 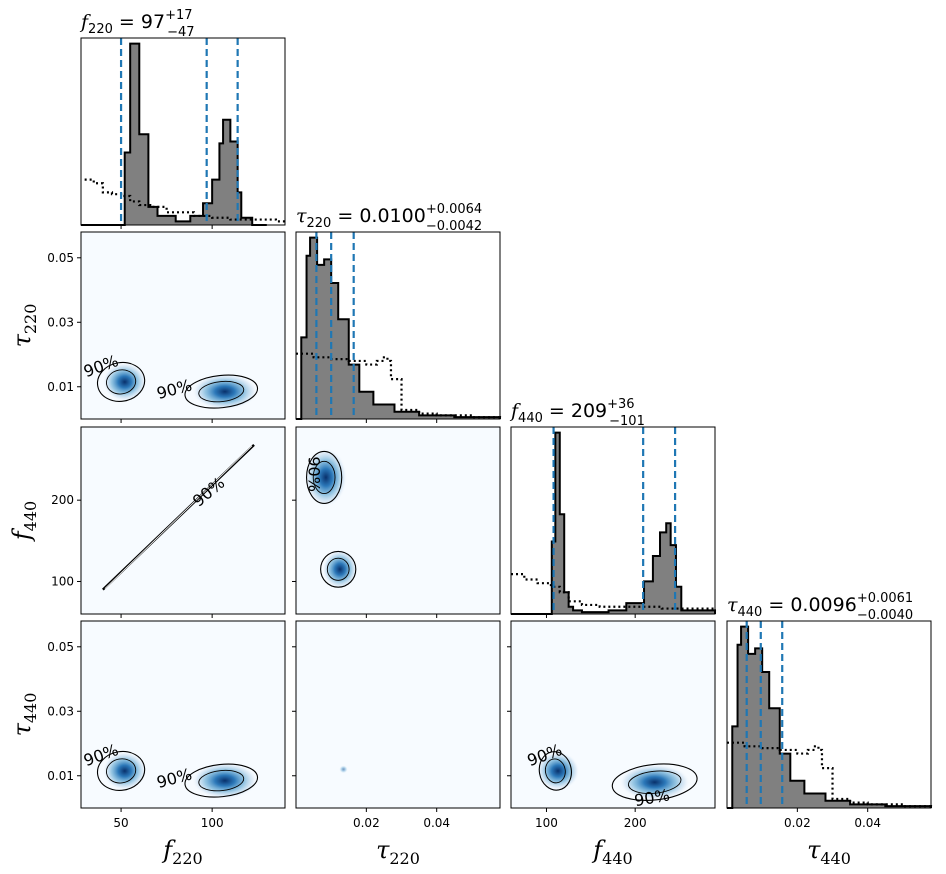 I want to click on title-3: τ440 = 0.0096+0.0061, so click(x=820, y=605).